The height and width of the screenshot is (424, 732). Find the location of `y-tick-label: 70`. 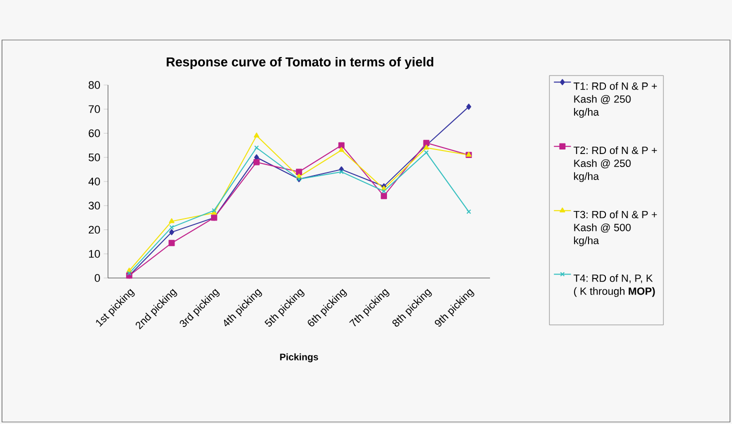

y-tick-label: 70 is located at coordinates (94, 109).